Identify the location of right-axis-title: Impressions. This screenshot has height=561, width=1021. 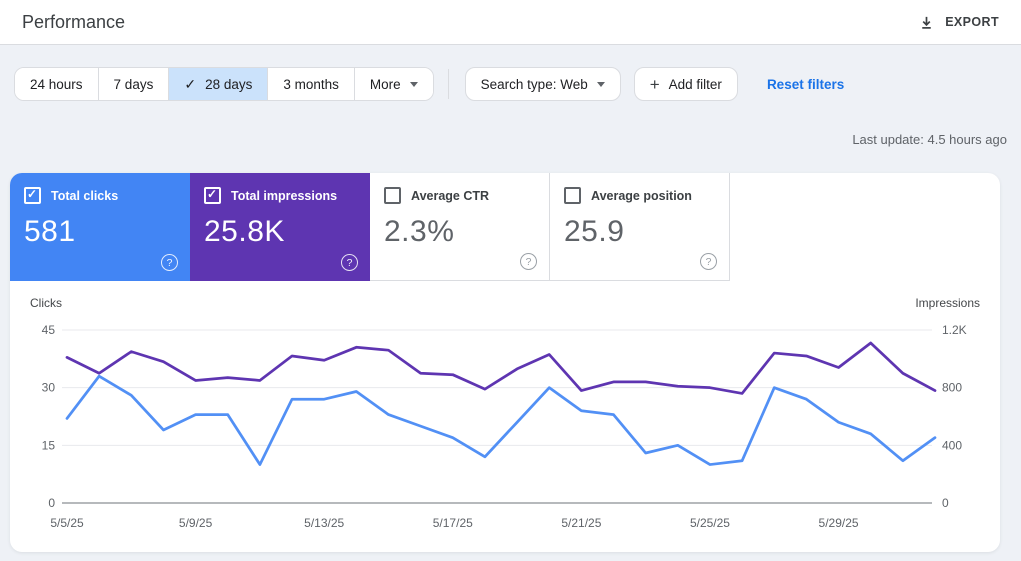
(947, 303).